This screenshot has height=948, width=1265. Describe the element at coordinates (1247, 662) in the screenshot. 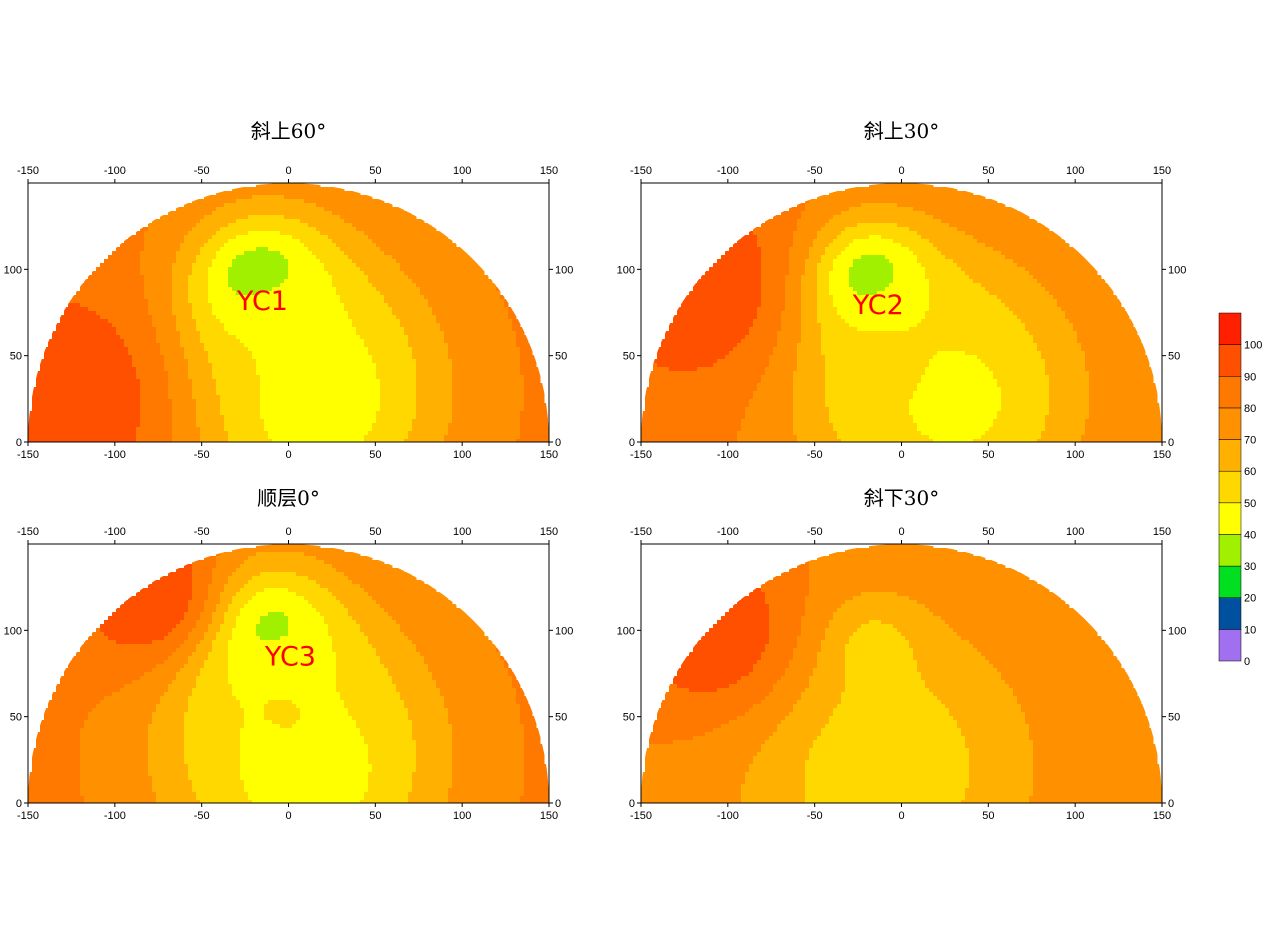

I see `colorbar-tick-label: 0` at that location.